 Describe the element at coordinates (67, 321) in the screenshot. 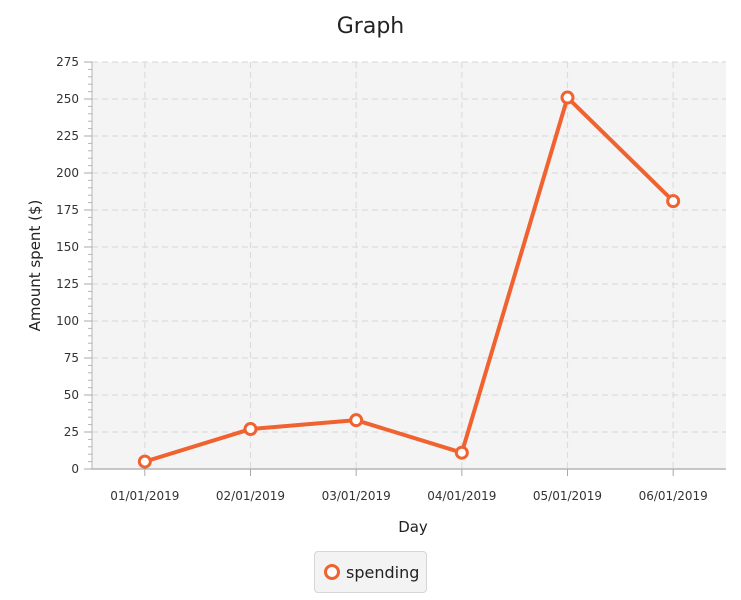

I see `y-tick-label: 100` at that location.